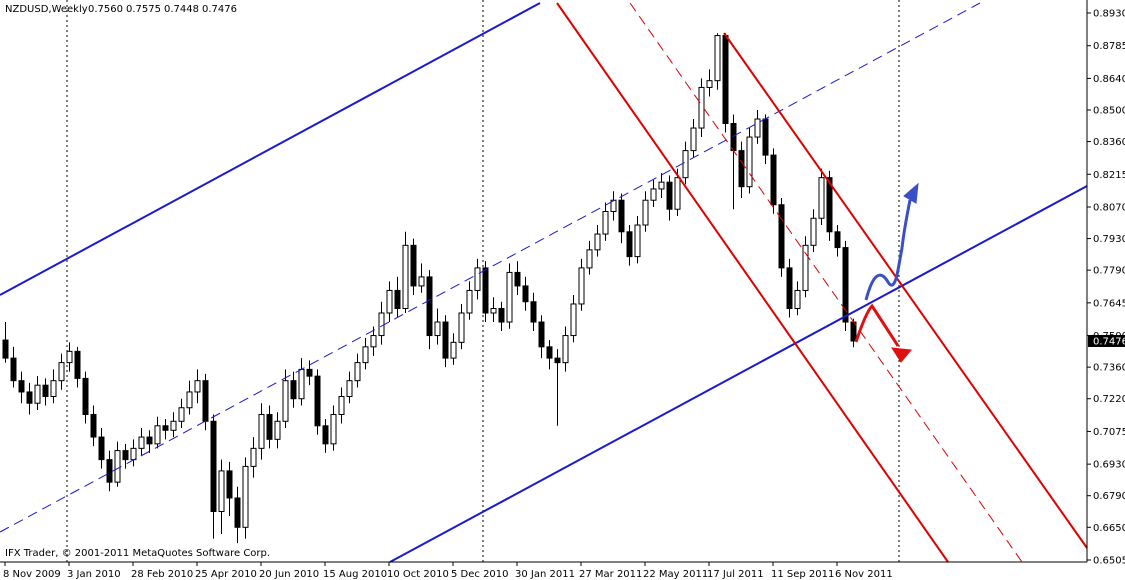 The image size is (1125, 580). Describe the element at coordinates (545, 574) in the screenshot. I see `x-tick-label: 30 Jan 2011` at that location.